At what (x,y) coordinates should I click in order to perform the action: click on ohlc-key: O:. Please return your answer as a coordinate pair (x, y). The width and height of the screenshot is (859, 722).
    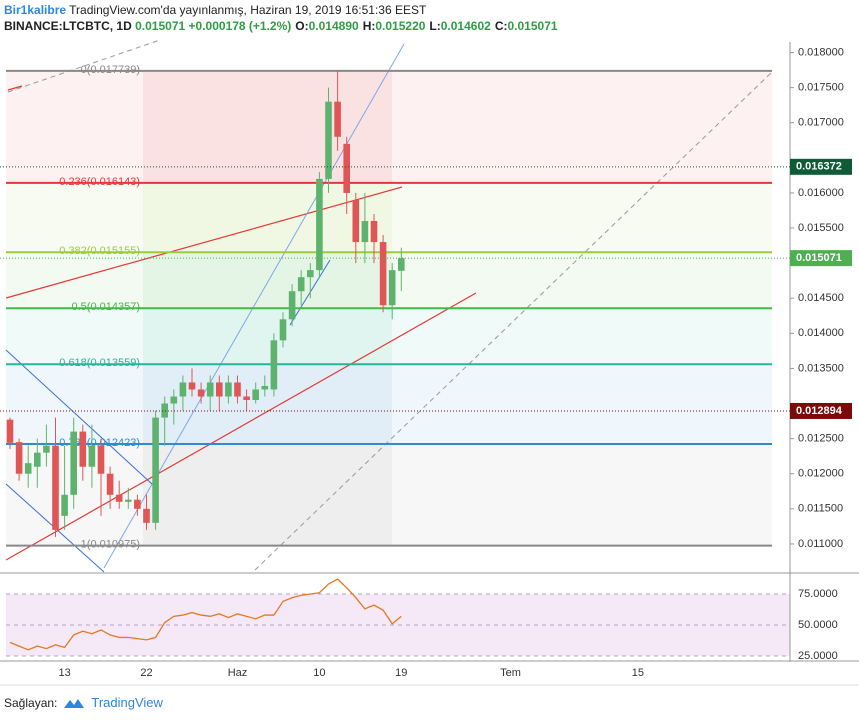
    Looking at the image, I should click on (302, 26).